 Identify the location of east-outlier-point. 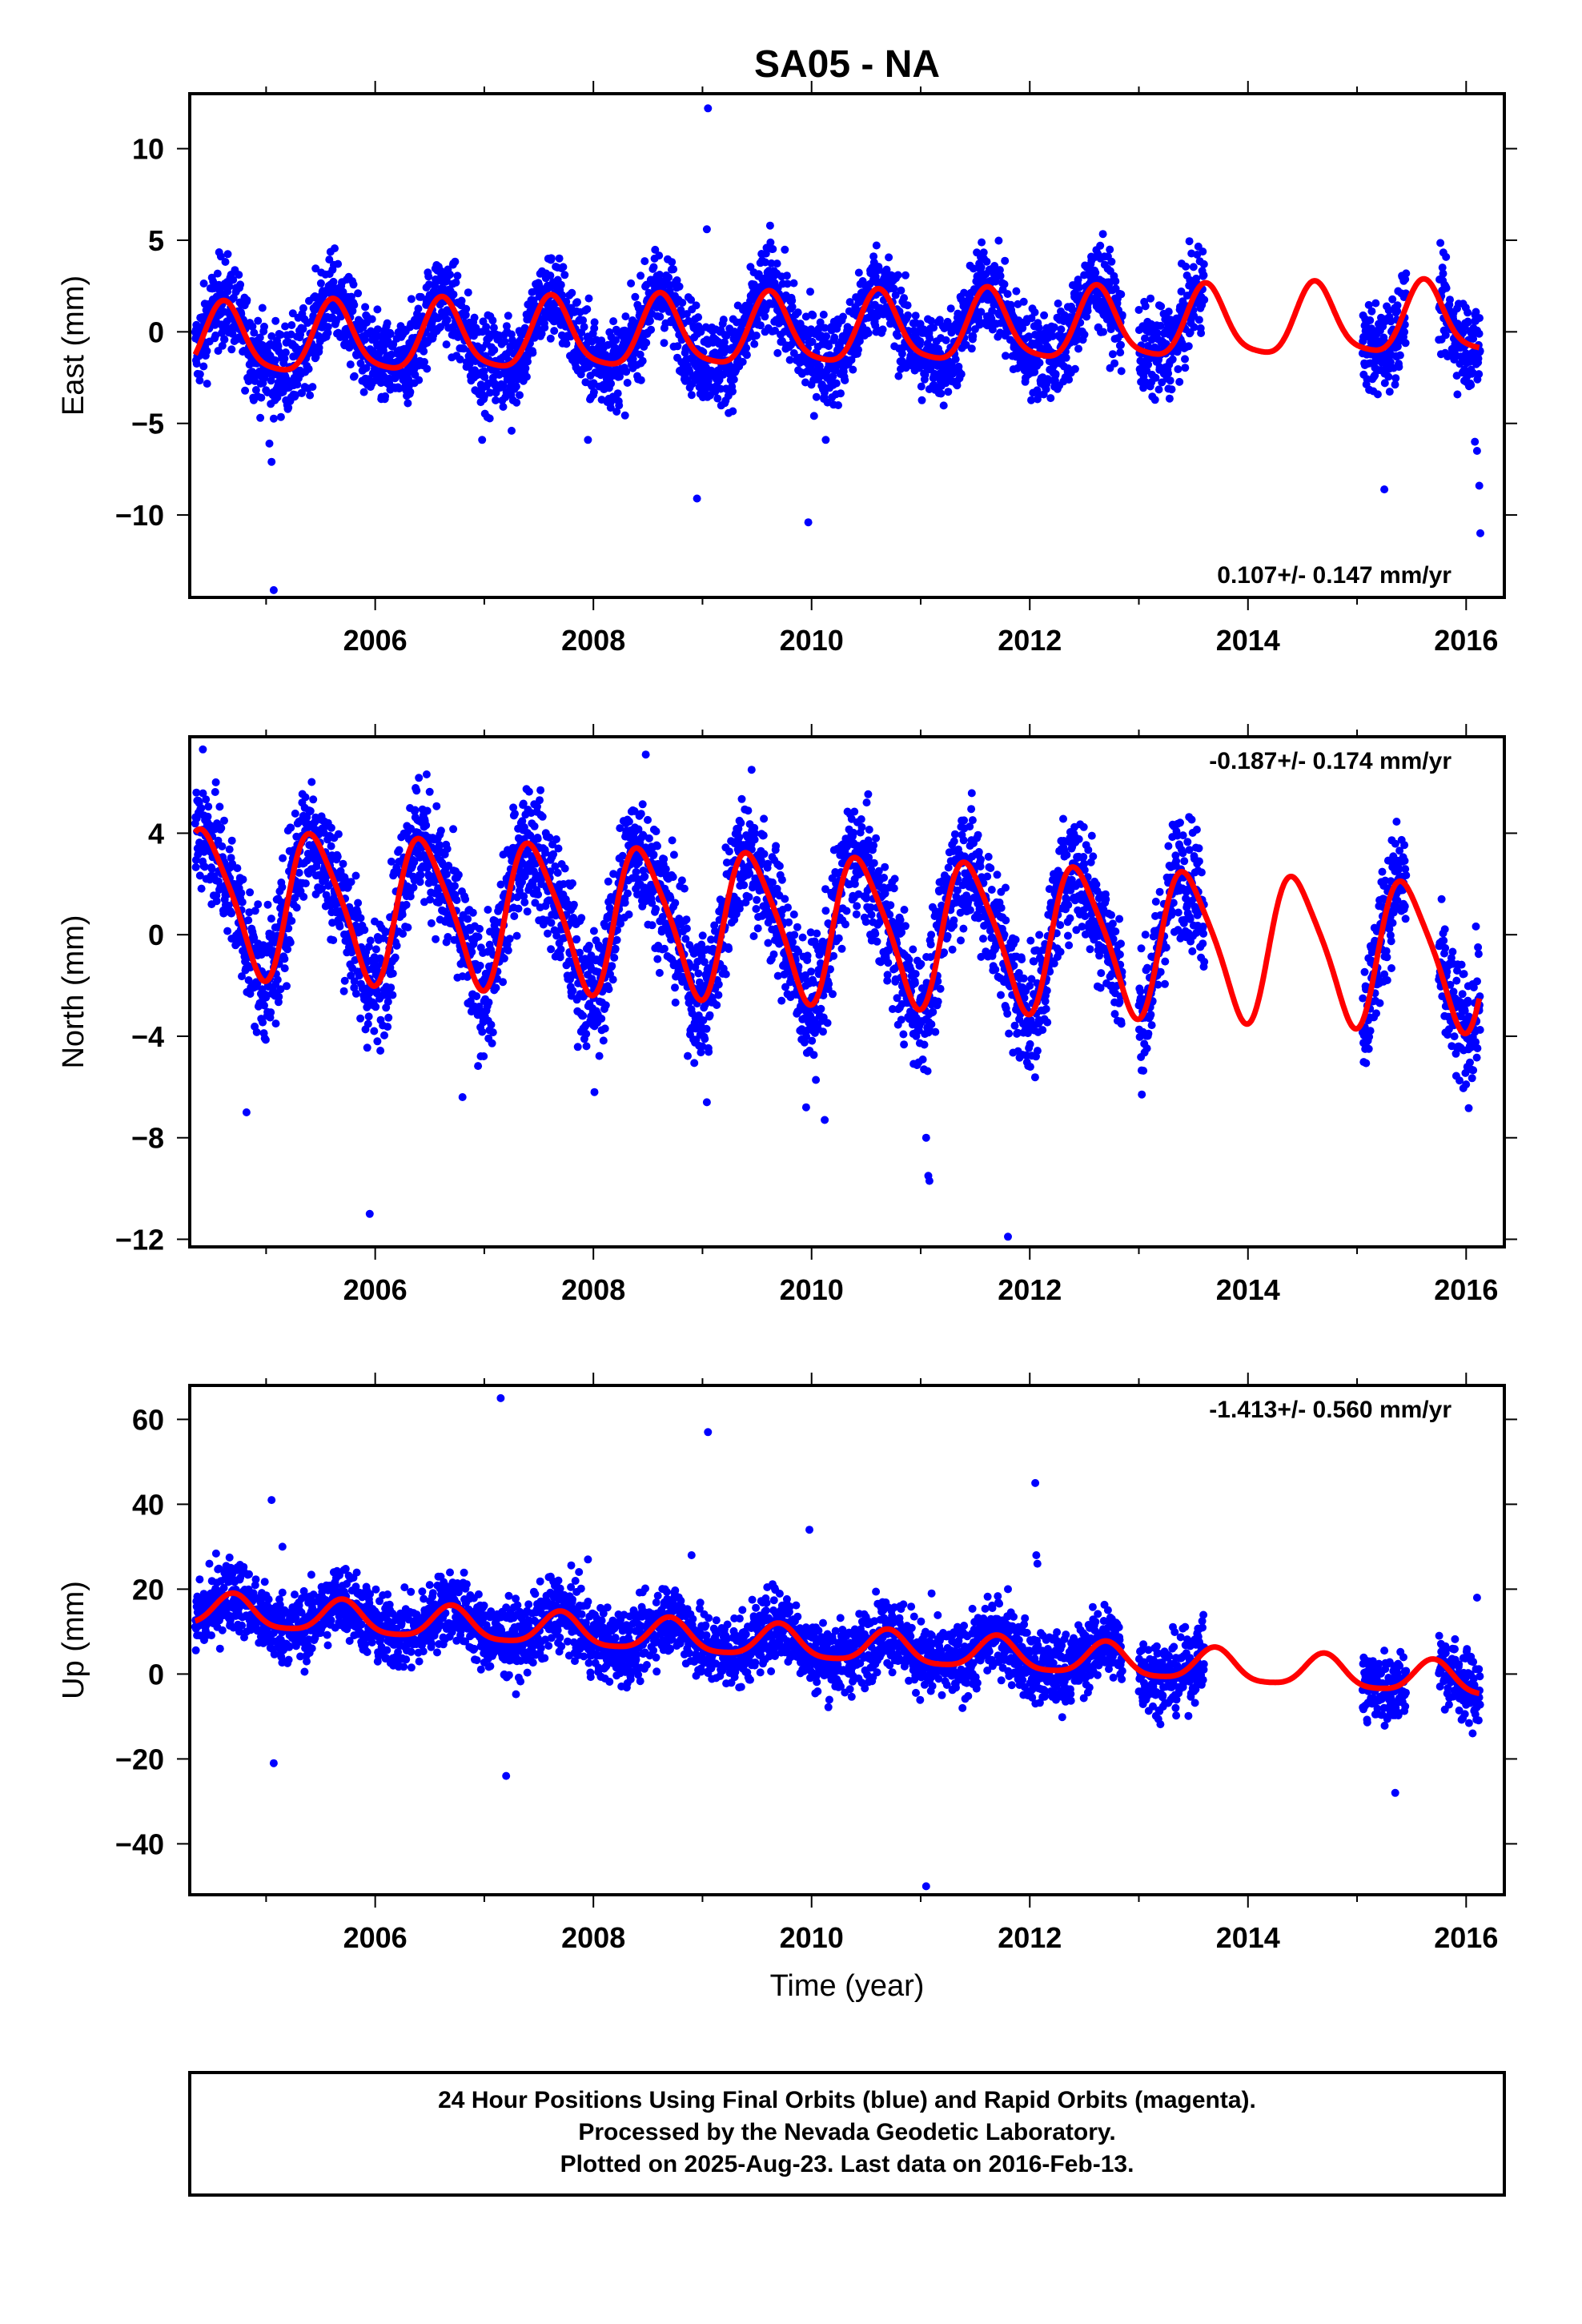
(709, 108).